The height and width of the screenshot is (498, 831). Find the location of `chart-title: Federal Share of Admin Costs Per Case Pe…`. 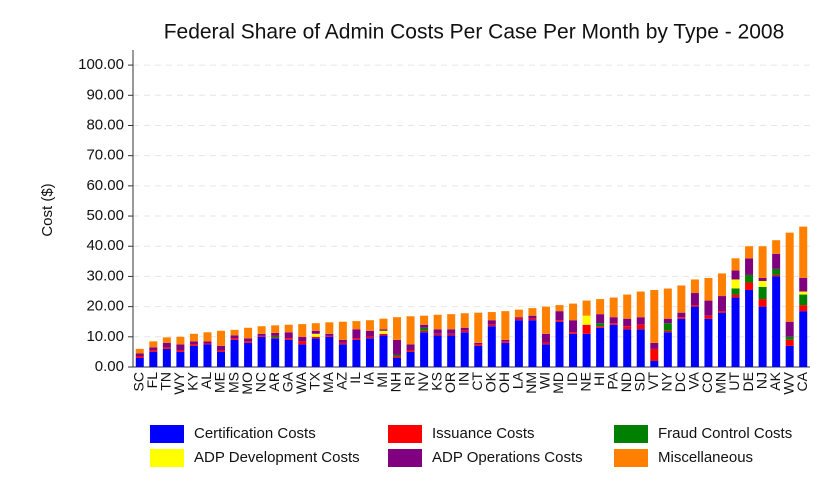

chart-title: Federal Share of Admin Costs Per Case Pe… is located at coordinates (474, 32).